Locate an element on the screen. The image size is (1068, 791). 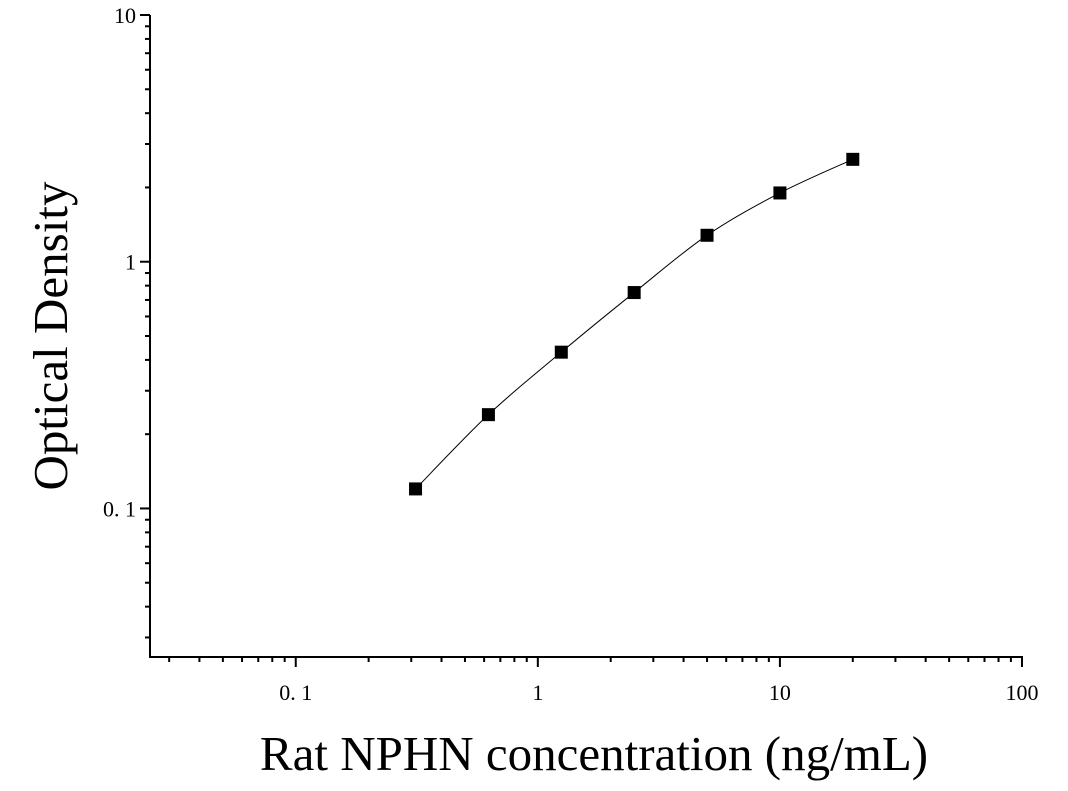
y-tick-label: 0. 1 is located at coordinates (119, 508).